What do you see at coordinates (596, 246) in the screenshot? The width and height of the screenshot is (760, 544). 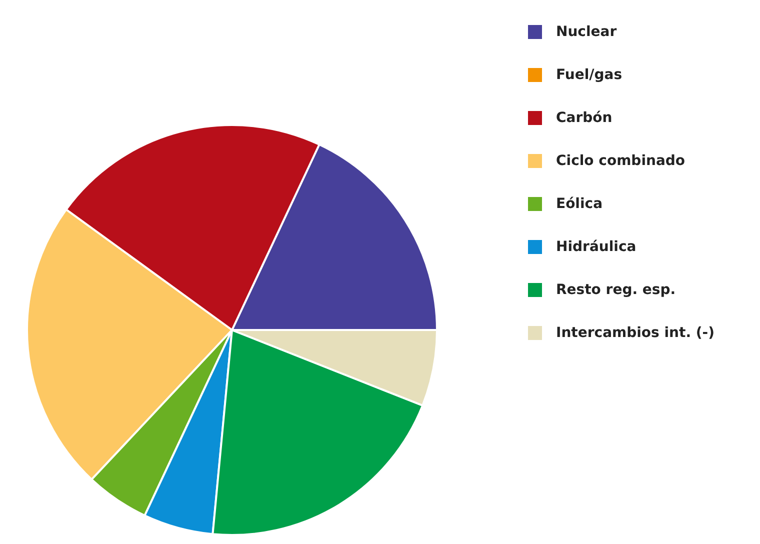 I see `legend-label: Hidráulica` at bounding box center [596, 246].